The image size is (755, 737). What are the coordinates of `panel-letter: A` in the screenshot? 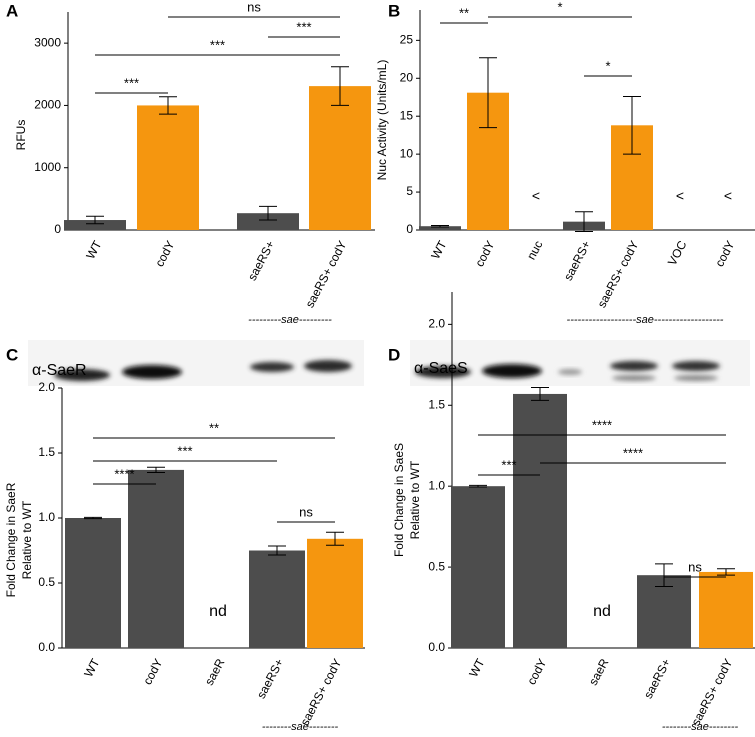 It's located at (12, 10).